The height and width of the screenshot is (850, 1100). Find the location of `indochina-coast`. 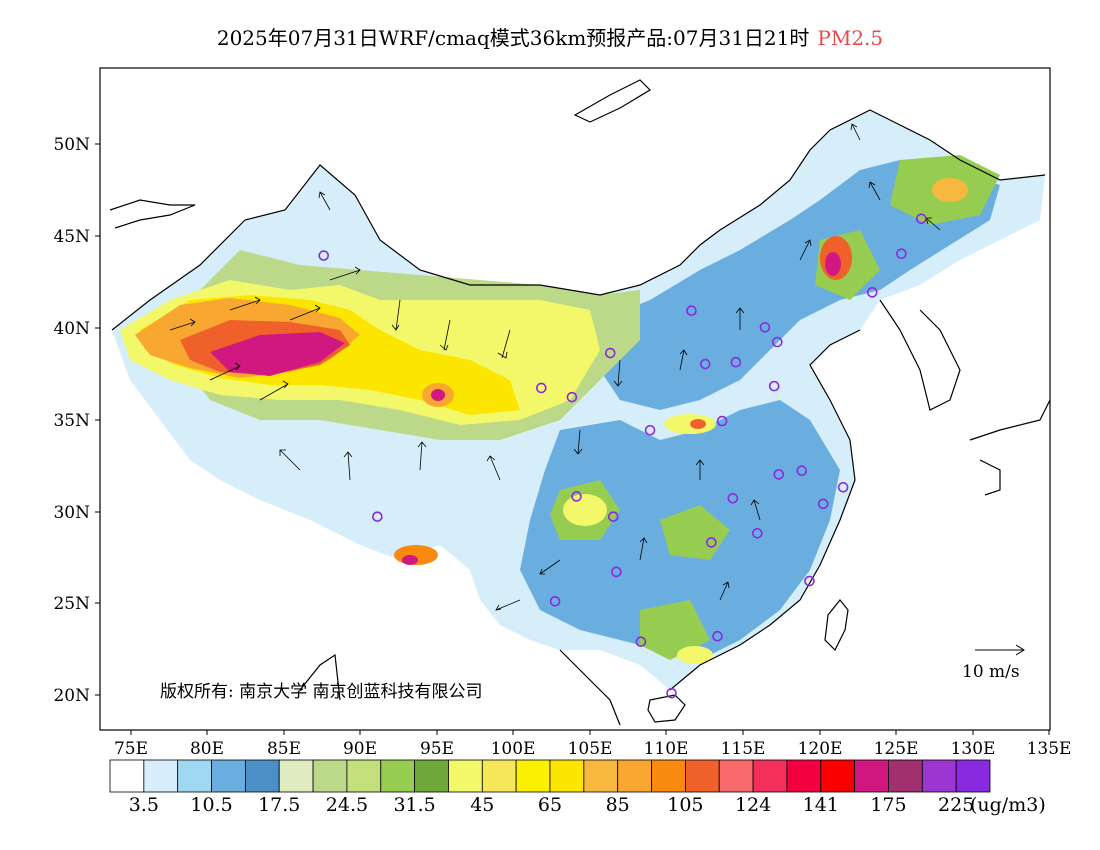

indochina-coast is located at coordinates (460, 687).